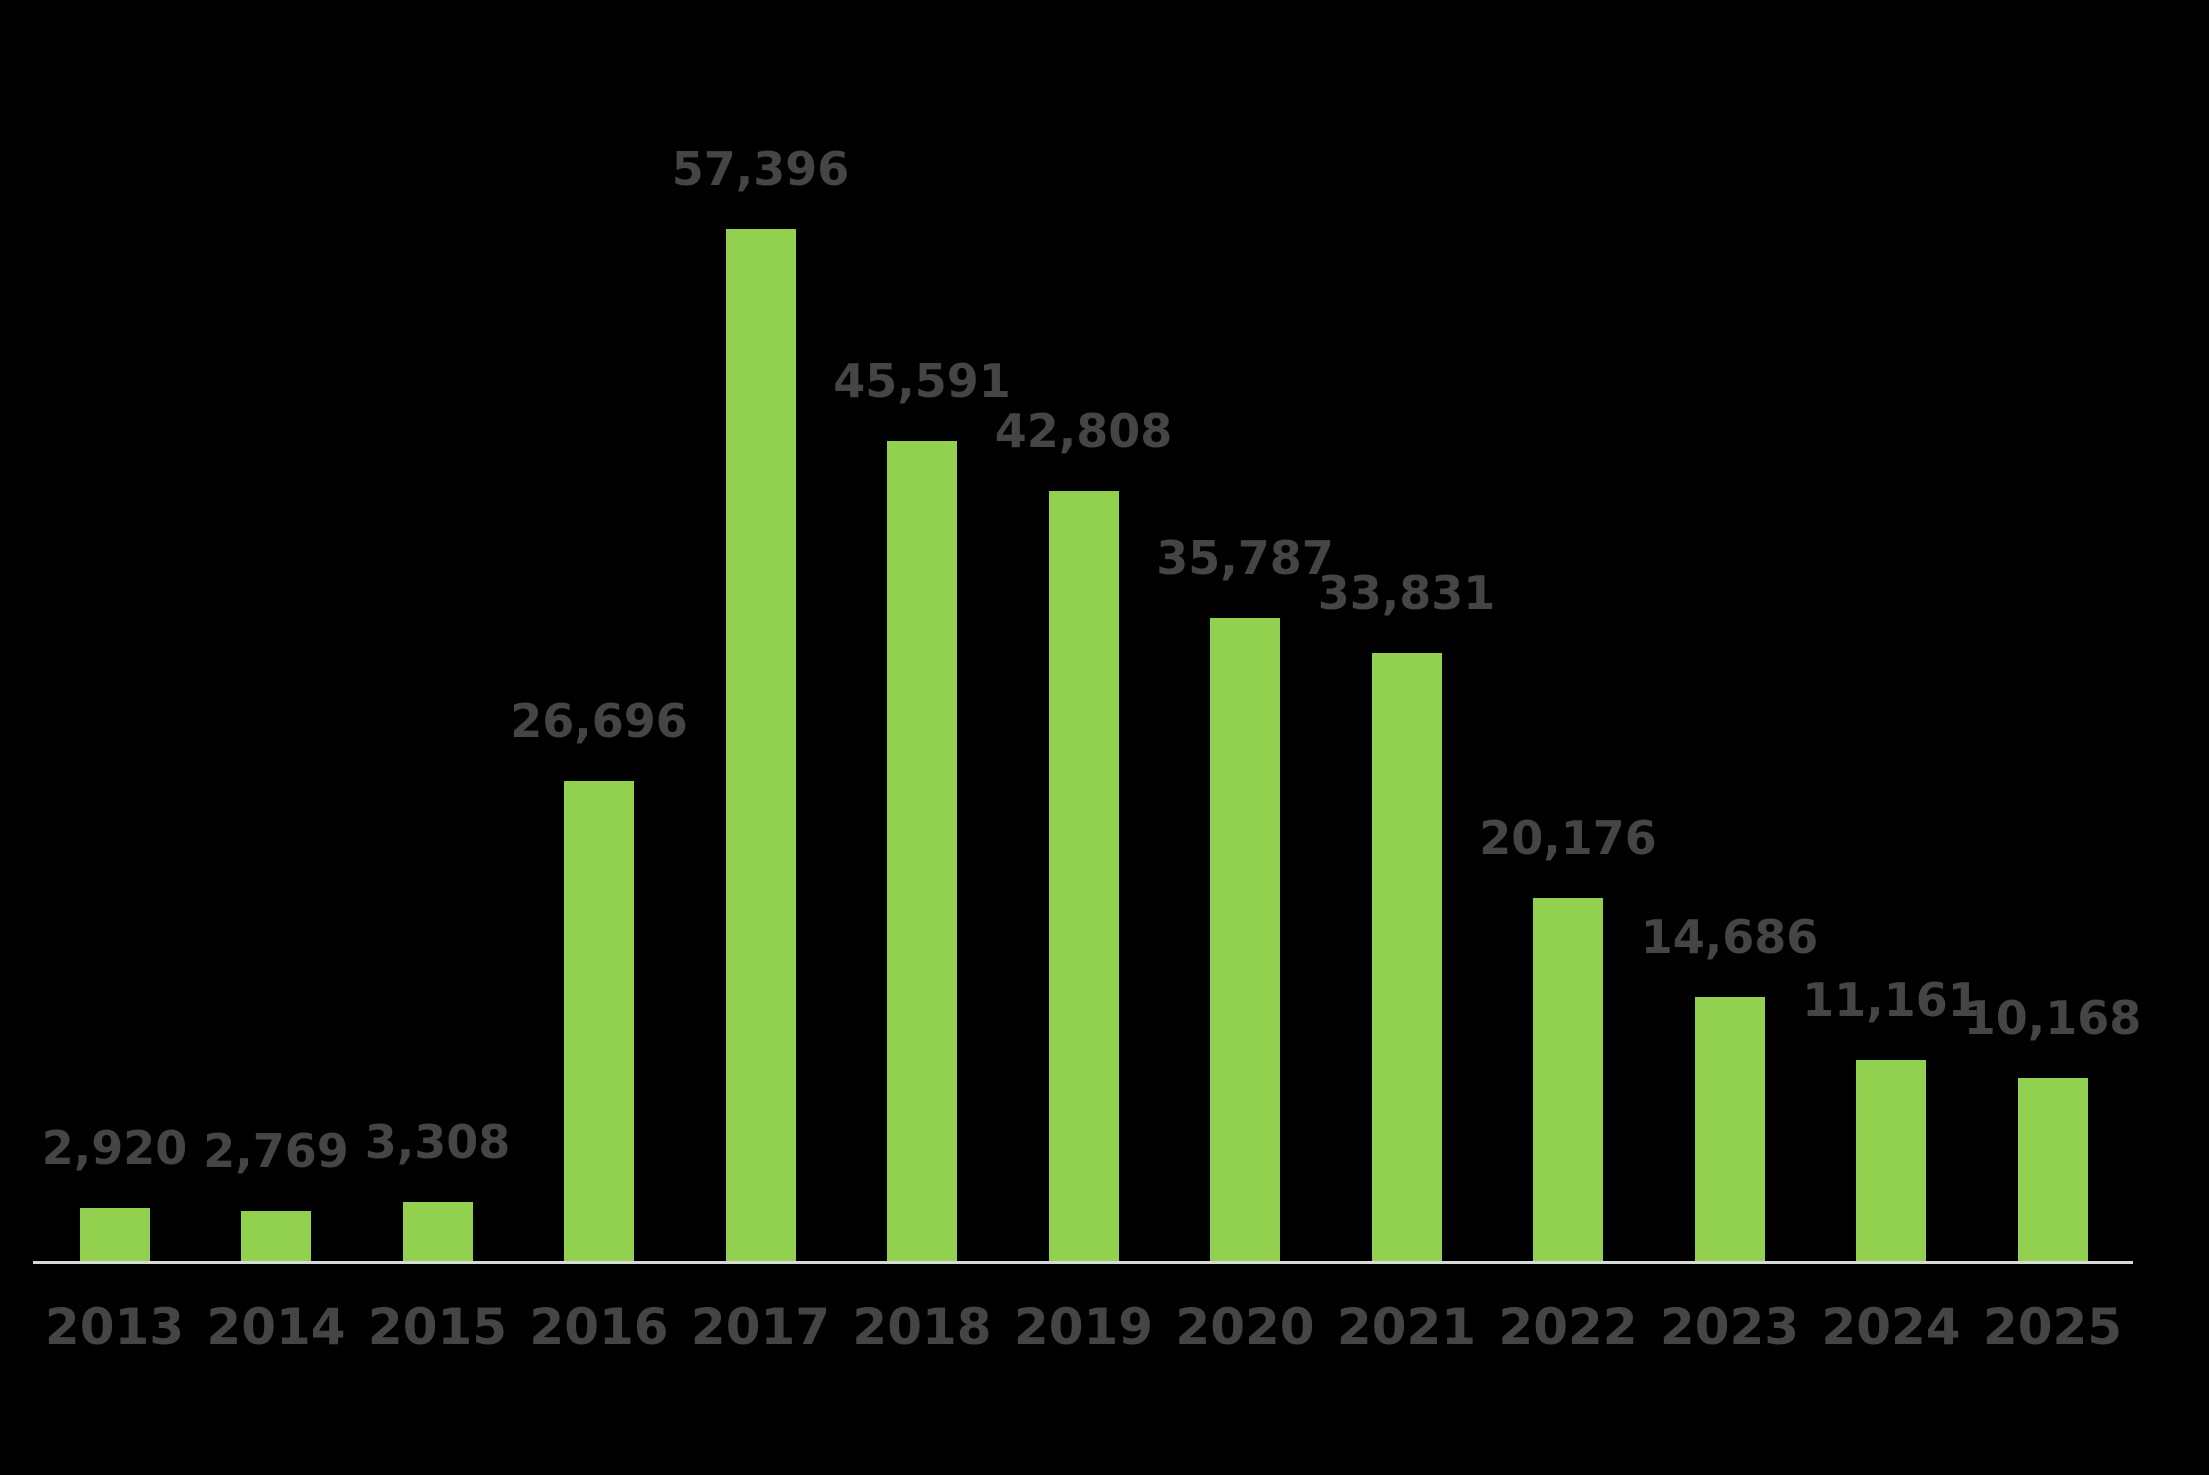 The width and height of the screenshot is (2209, 1475). I want to click on bar-value-label: 3,308, so click(437, 1142).